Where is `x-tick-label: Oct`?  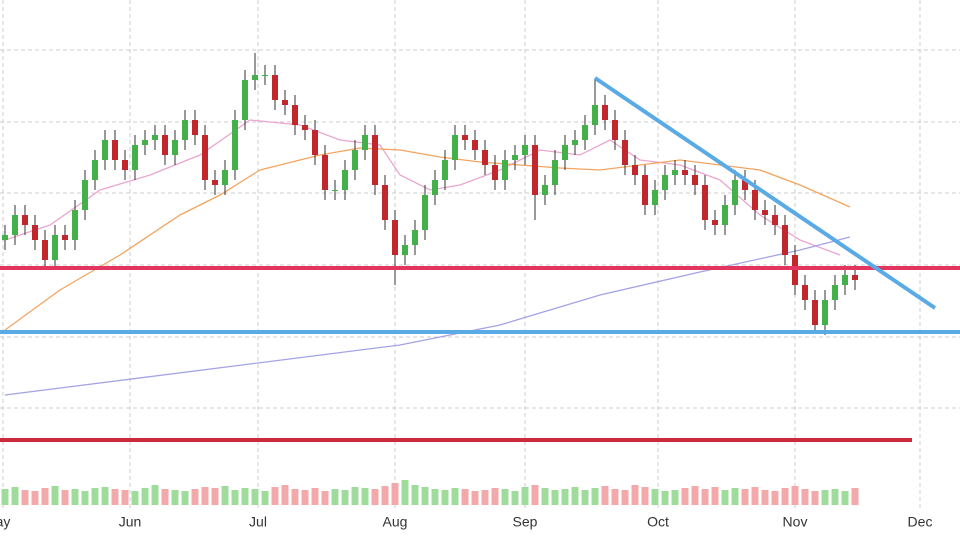 x-tick-label: Oct is located at coordinates (658, 522).